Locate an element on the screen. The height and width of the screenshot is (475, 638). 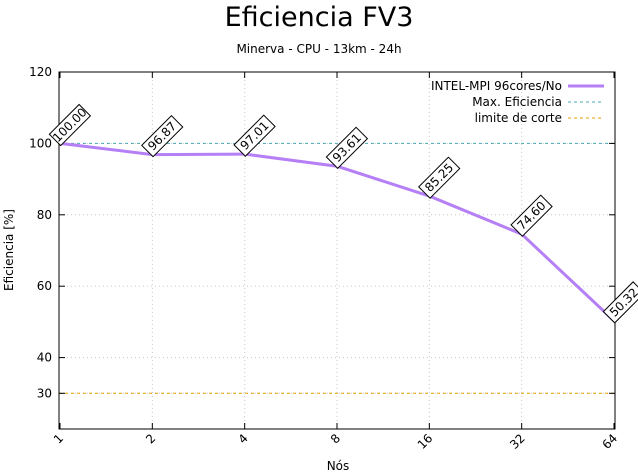
y-tick-label: 100 is located at coordinates (40, 143).